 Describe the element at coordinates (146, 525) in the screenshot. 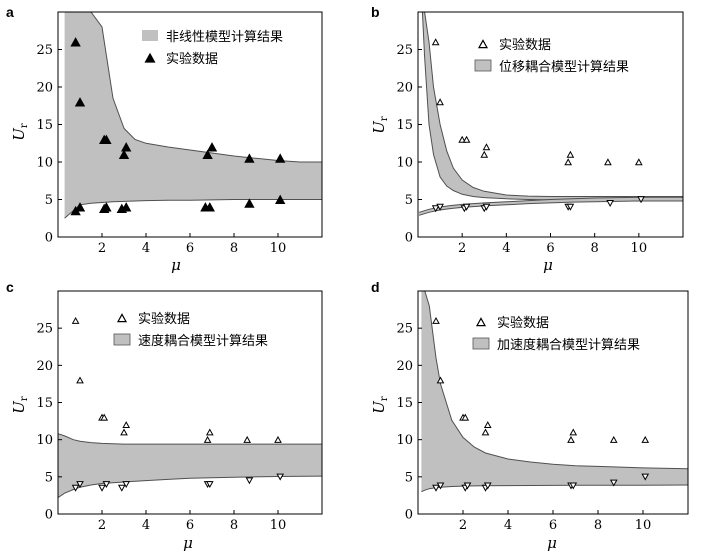

I see `x-tick-label: 4` at that location.